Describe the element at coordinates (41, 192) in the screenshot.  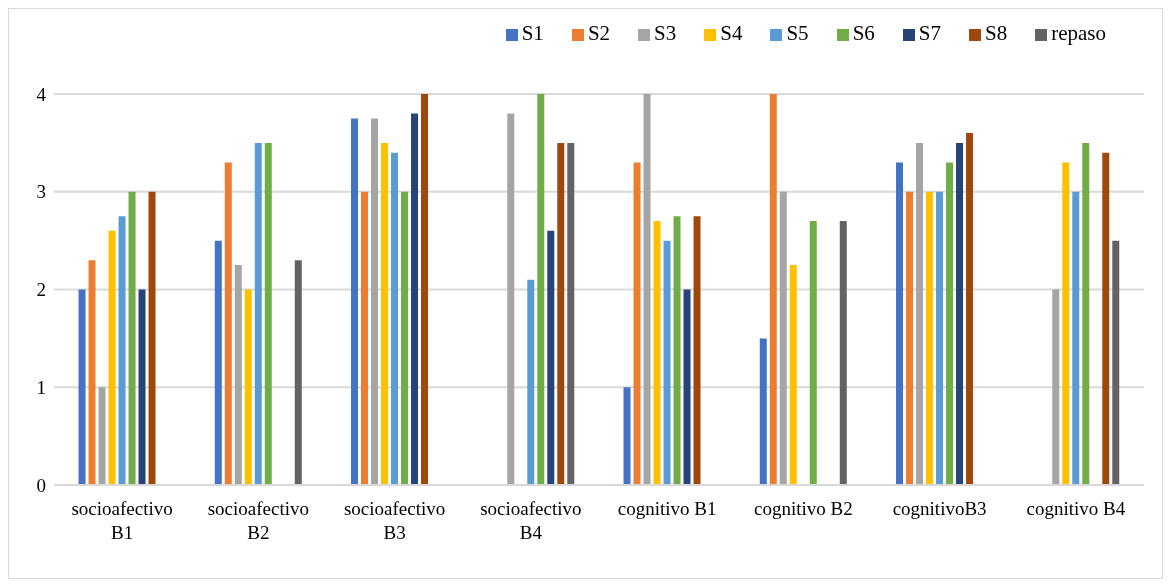
I see `y-tick-label: 3` at that location.